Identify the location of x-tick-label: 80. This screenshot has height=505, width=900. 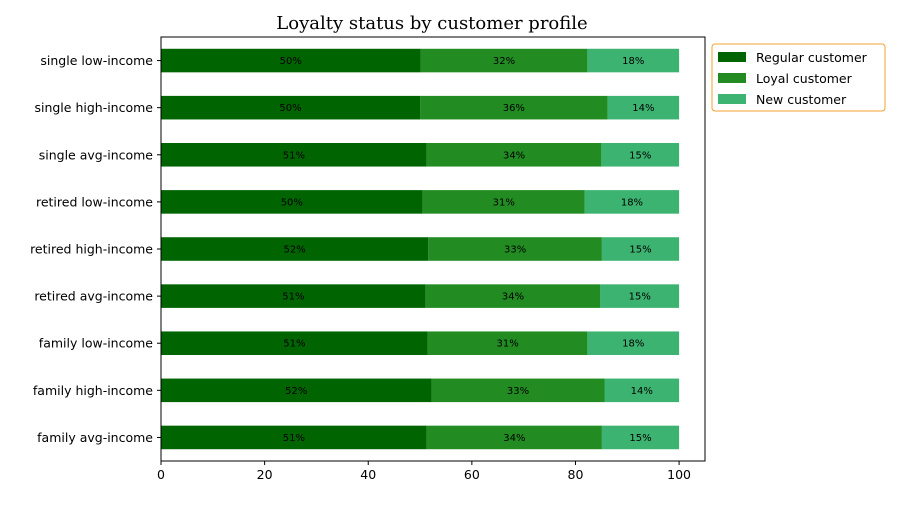
(576, 474).